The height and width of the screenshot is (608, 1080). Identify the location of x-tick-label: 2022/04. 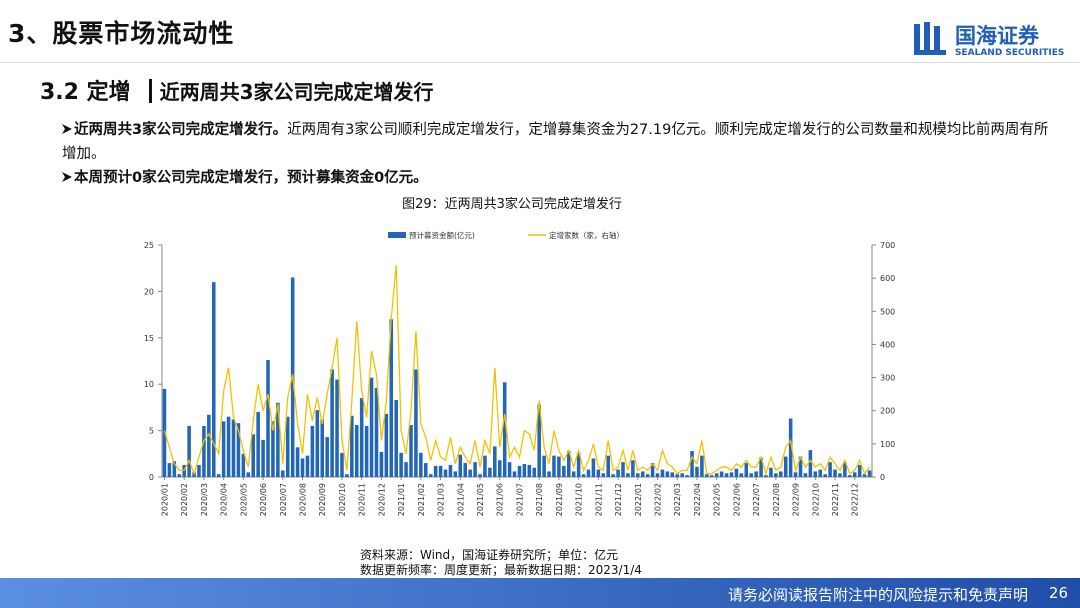
(697, 499).